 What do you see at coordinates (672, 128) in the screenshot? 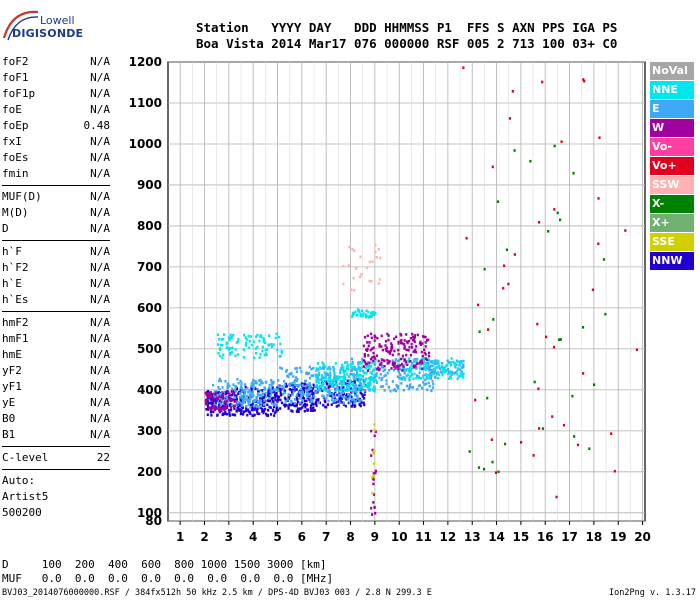
I see `legend-item-w: W` at bounding box center [672, 128].